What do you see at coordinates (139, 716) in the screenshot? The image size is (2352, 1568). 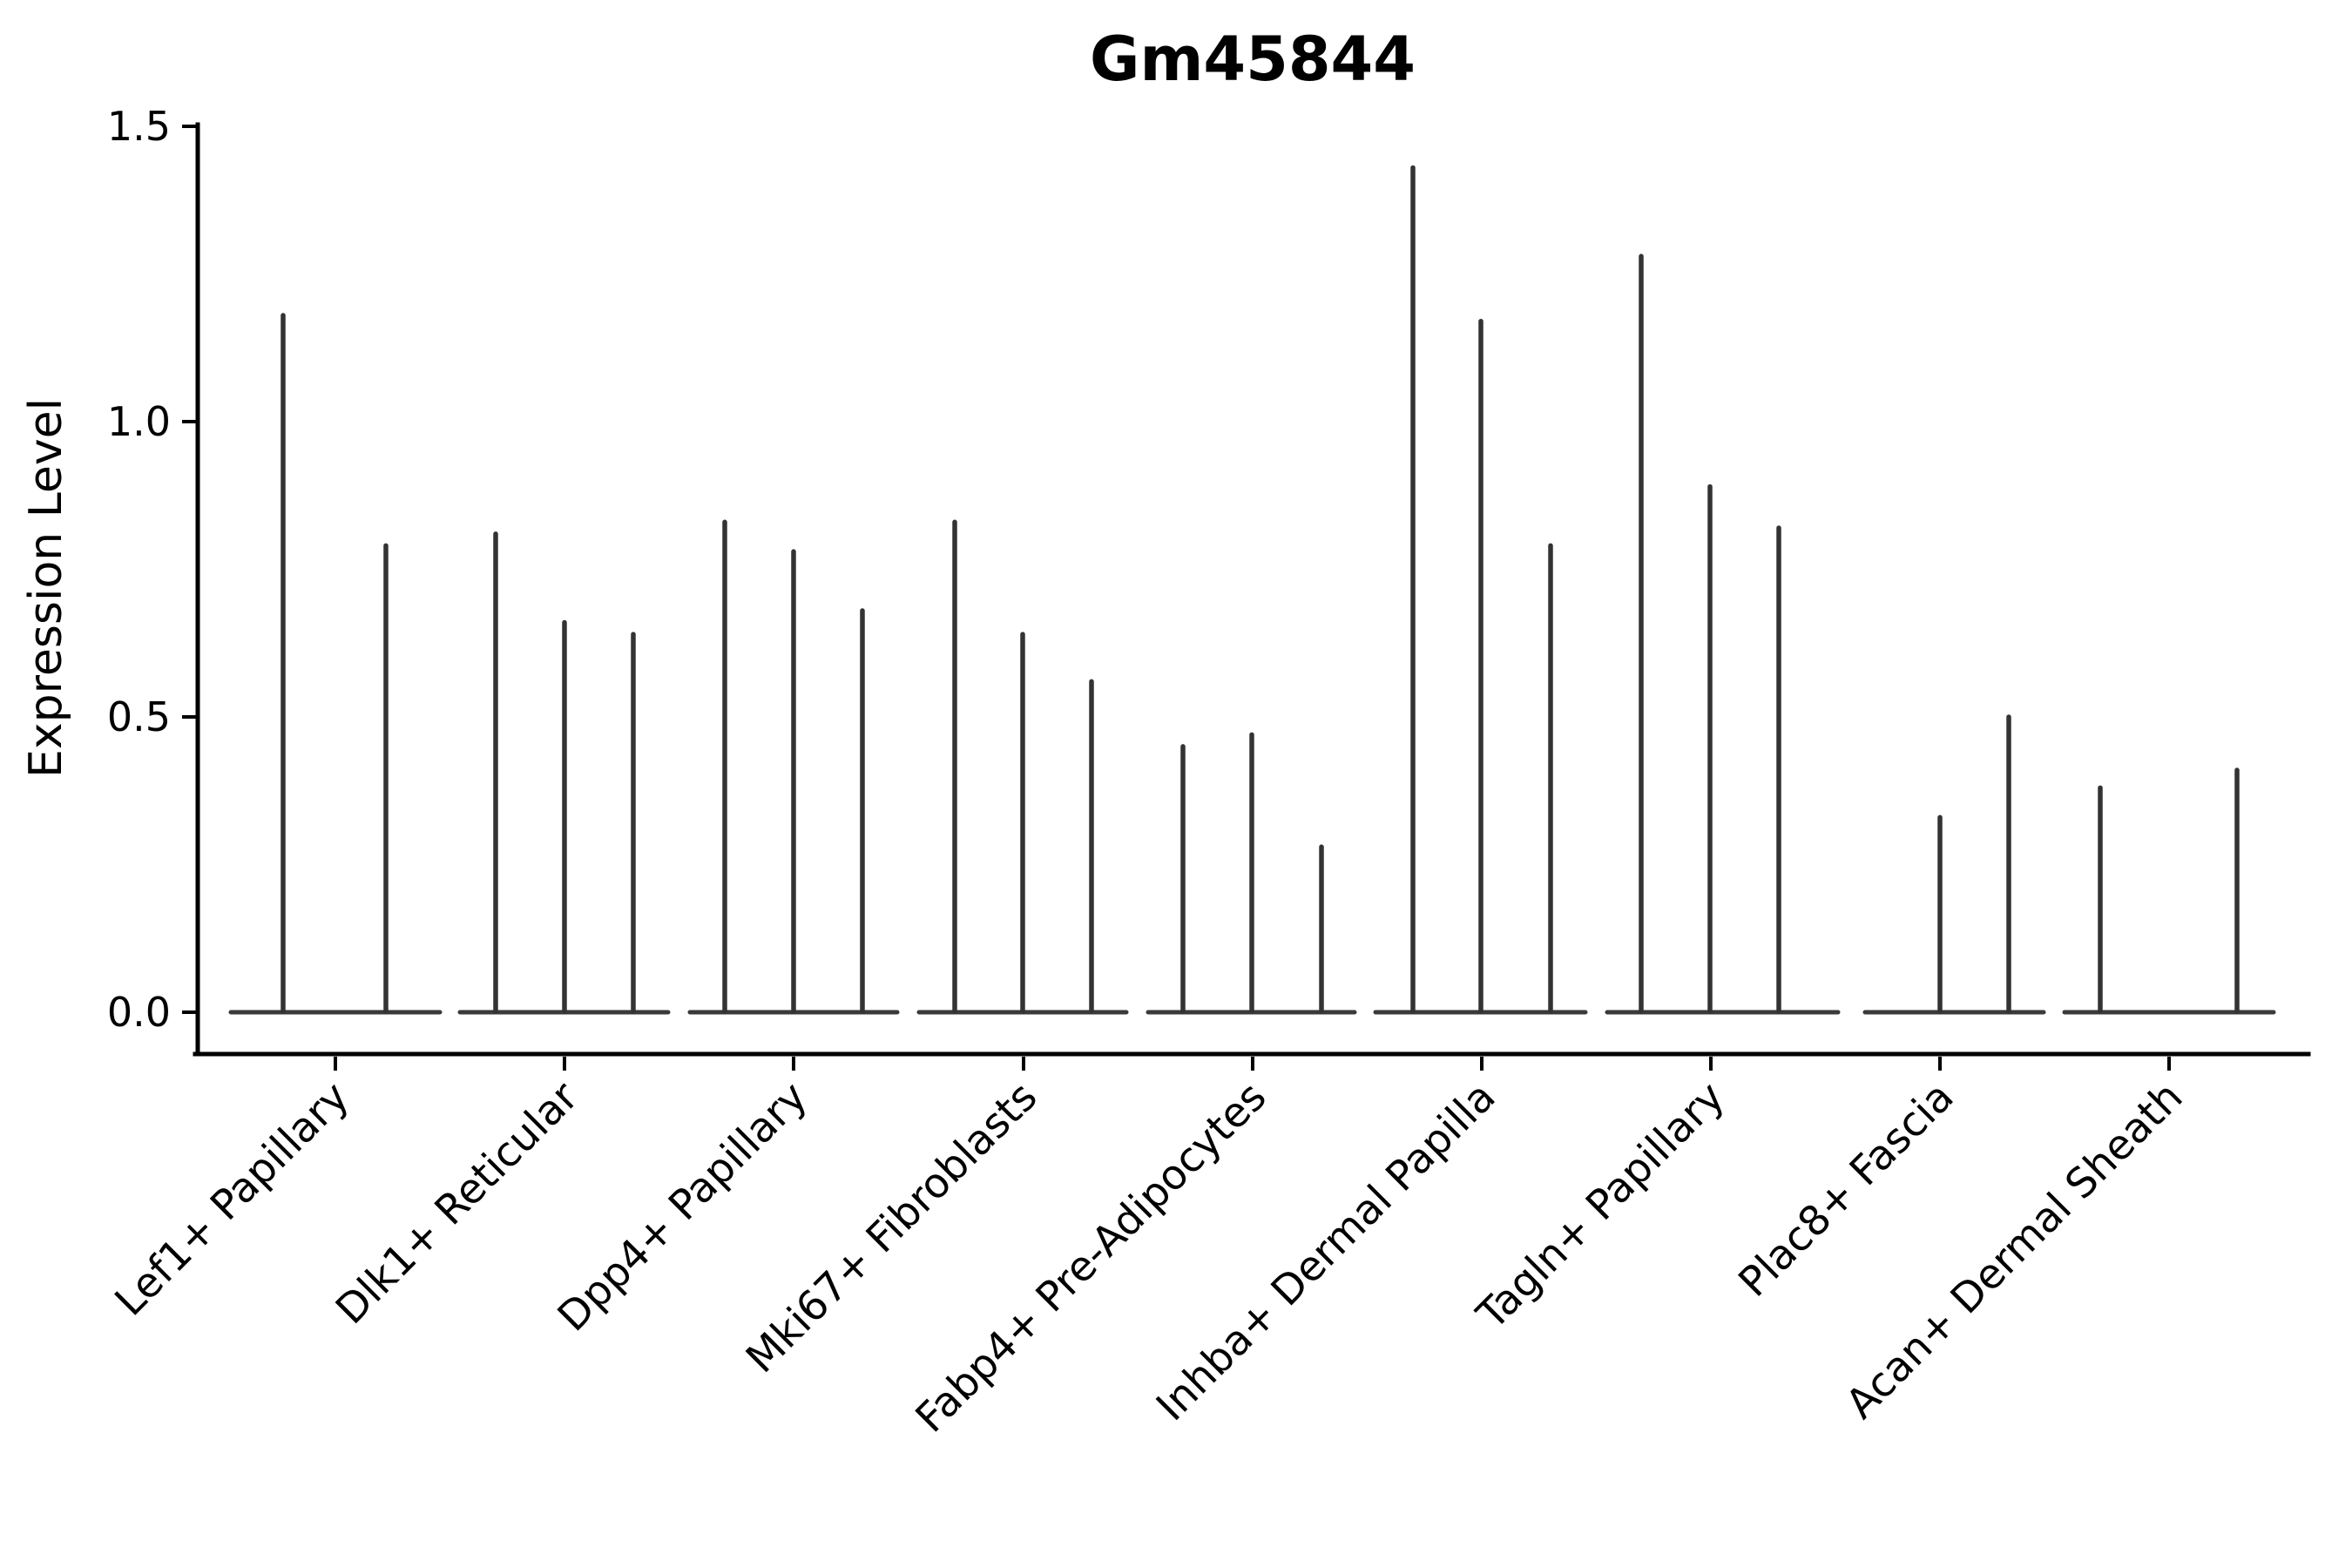 I see `y-tick-label: 0.5` at bounding box center [139, 716].